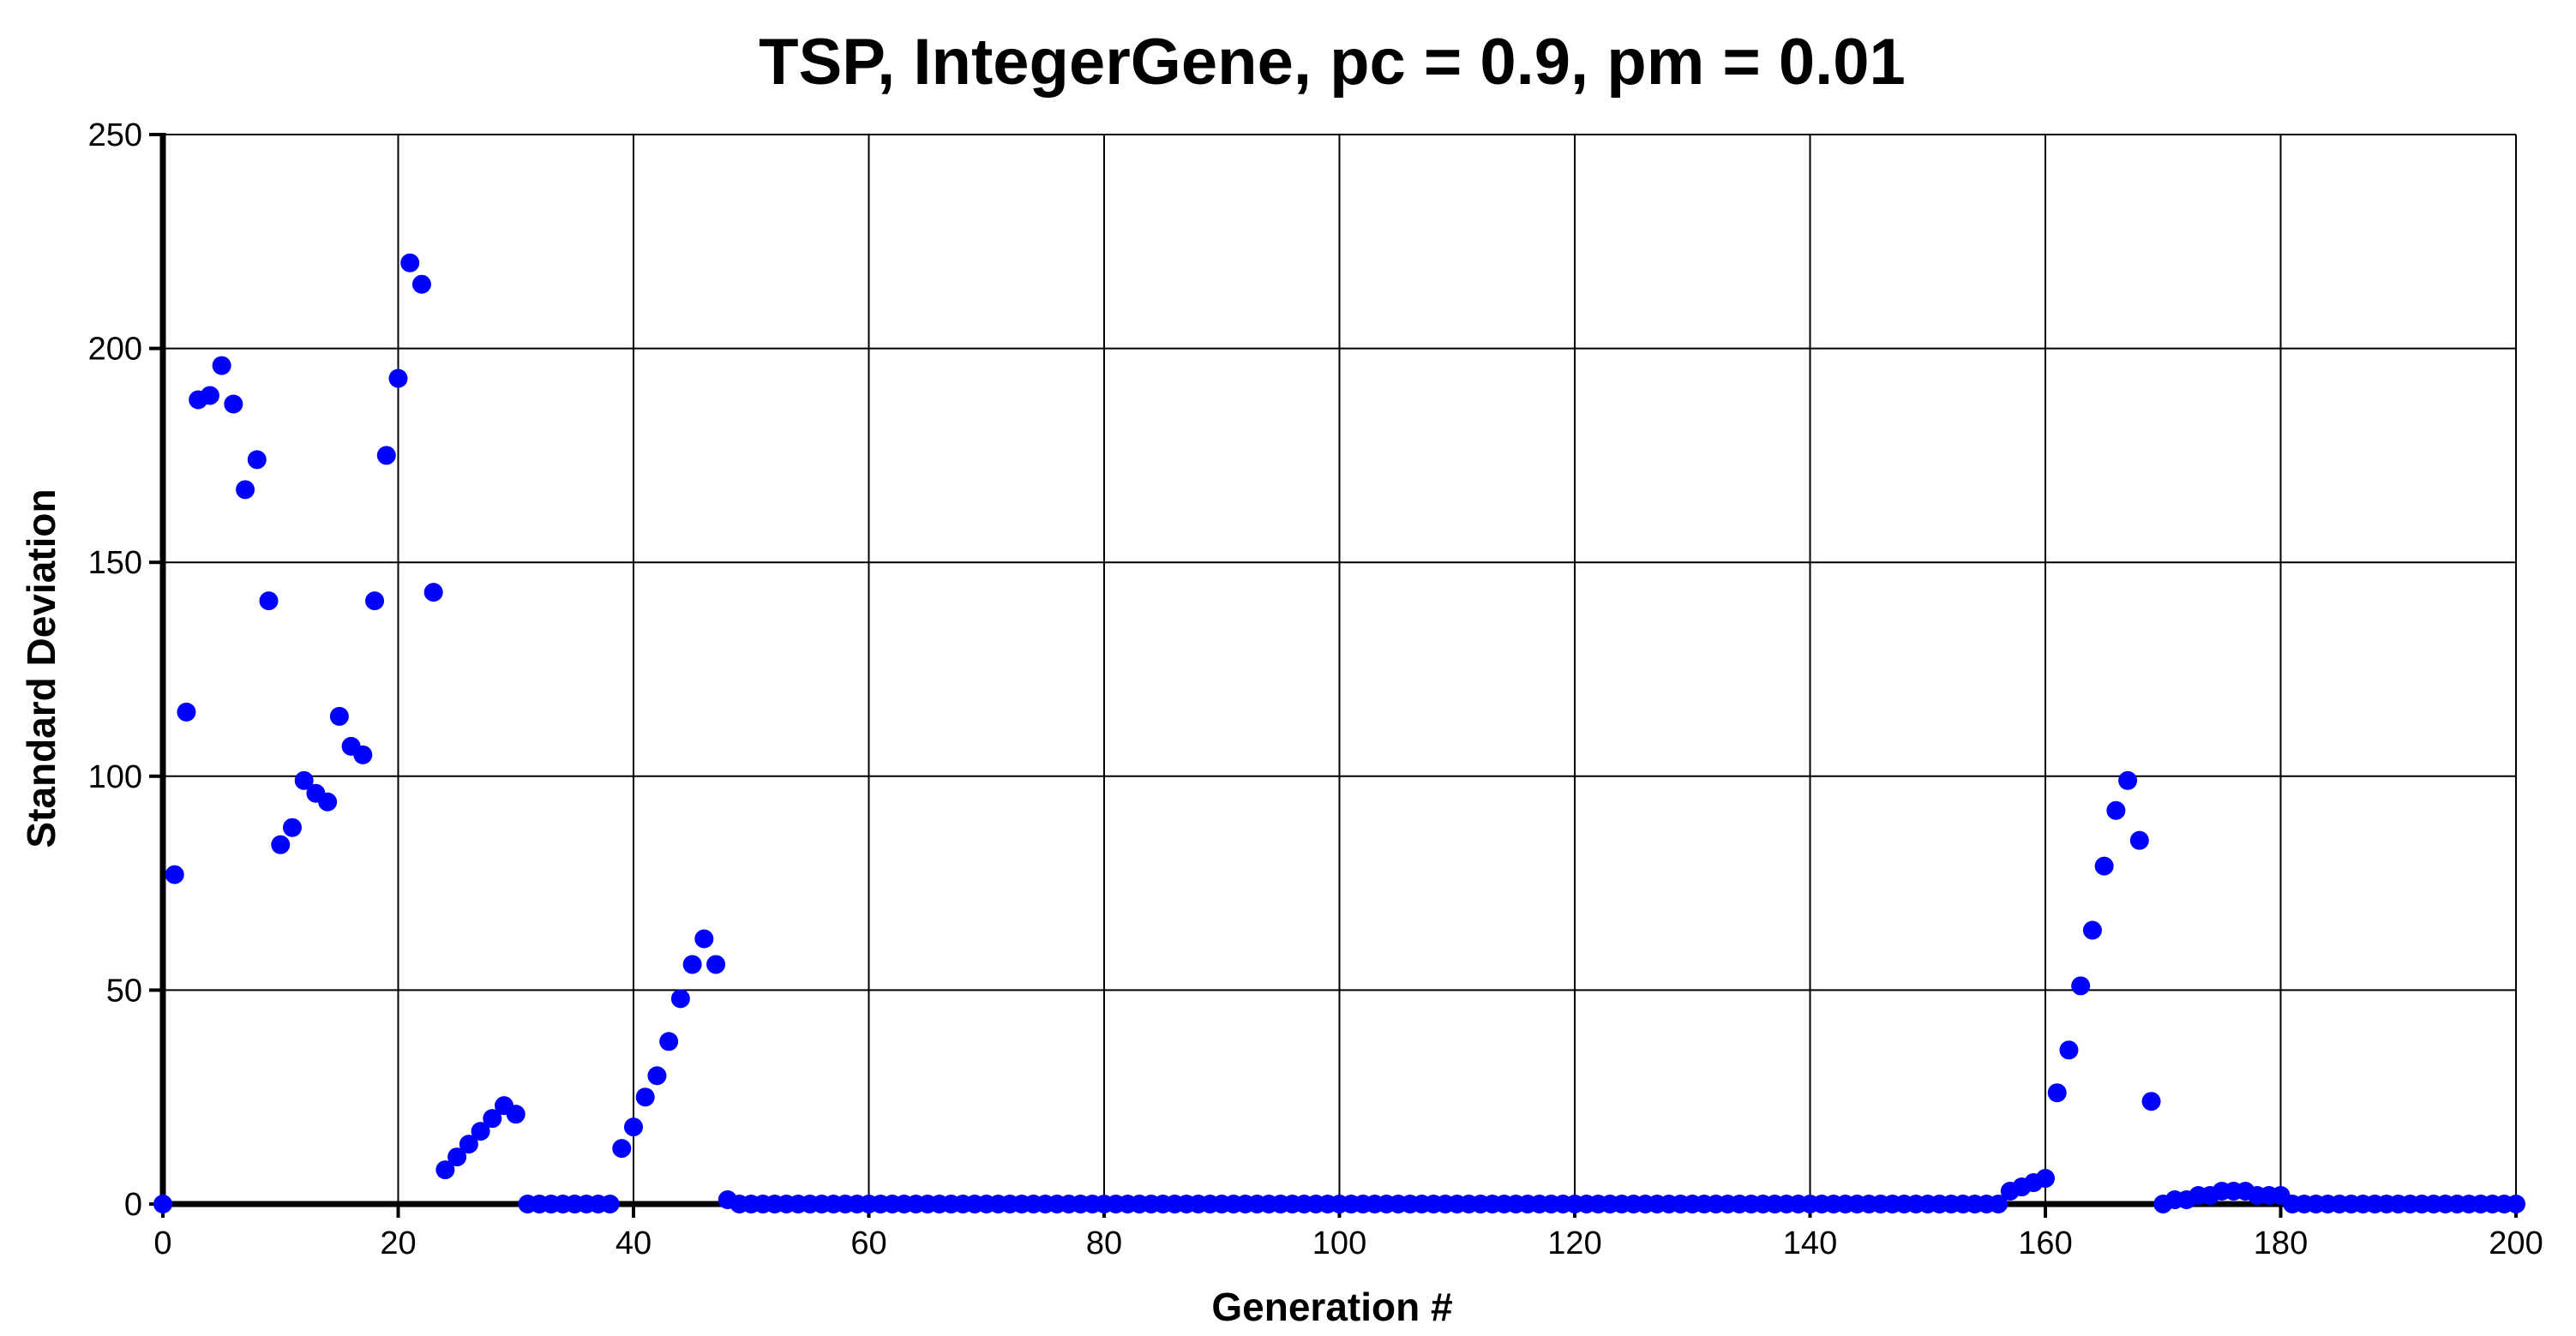  I want to click on y-tick-label: 250, so click(115, 135).